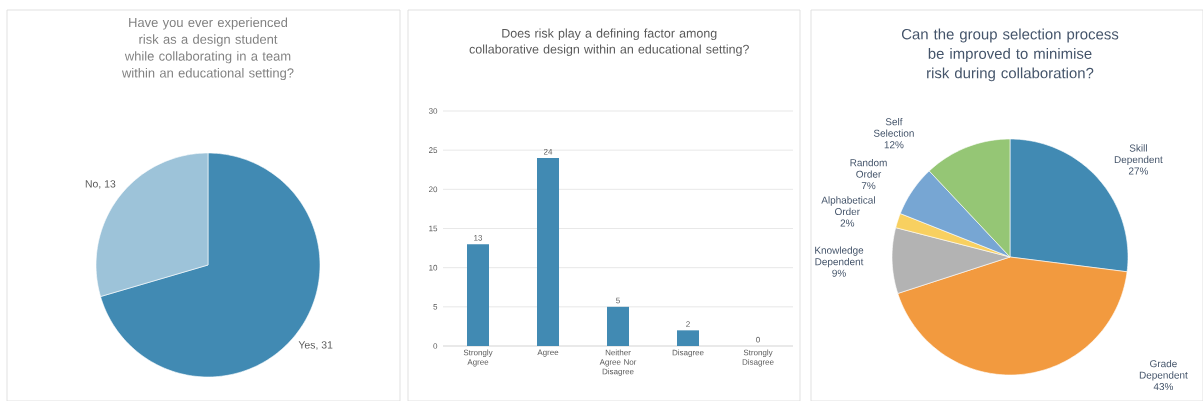 The image size is (1203, 401). I want to click on data-label: 12%, so click(894, 145).